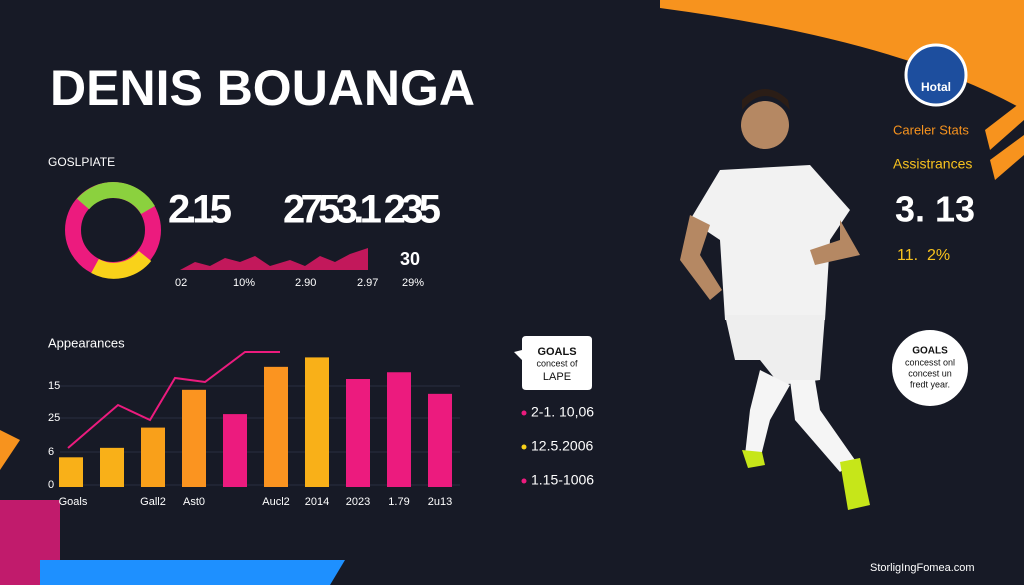 The image size is (1024, 585). I want to click on y-axis-label: 0, so click(51, 485).